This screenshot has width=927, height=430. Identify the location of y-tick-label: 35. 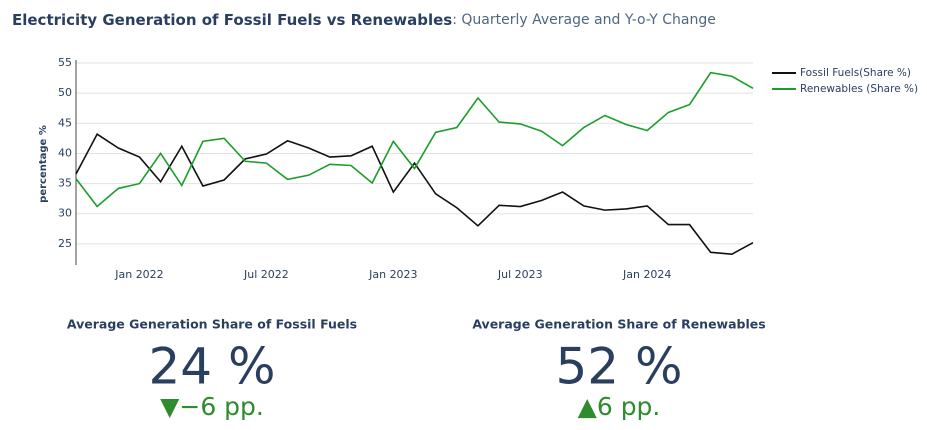
(65, 183).